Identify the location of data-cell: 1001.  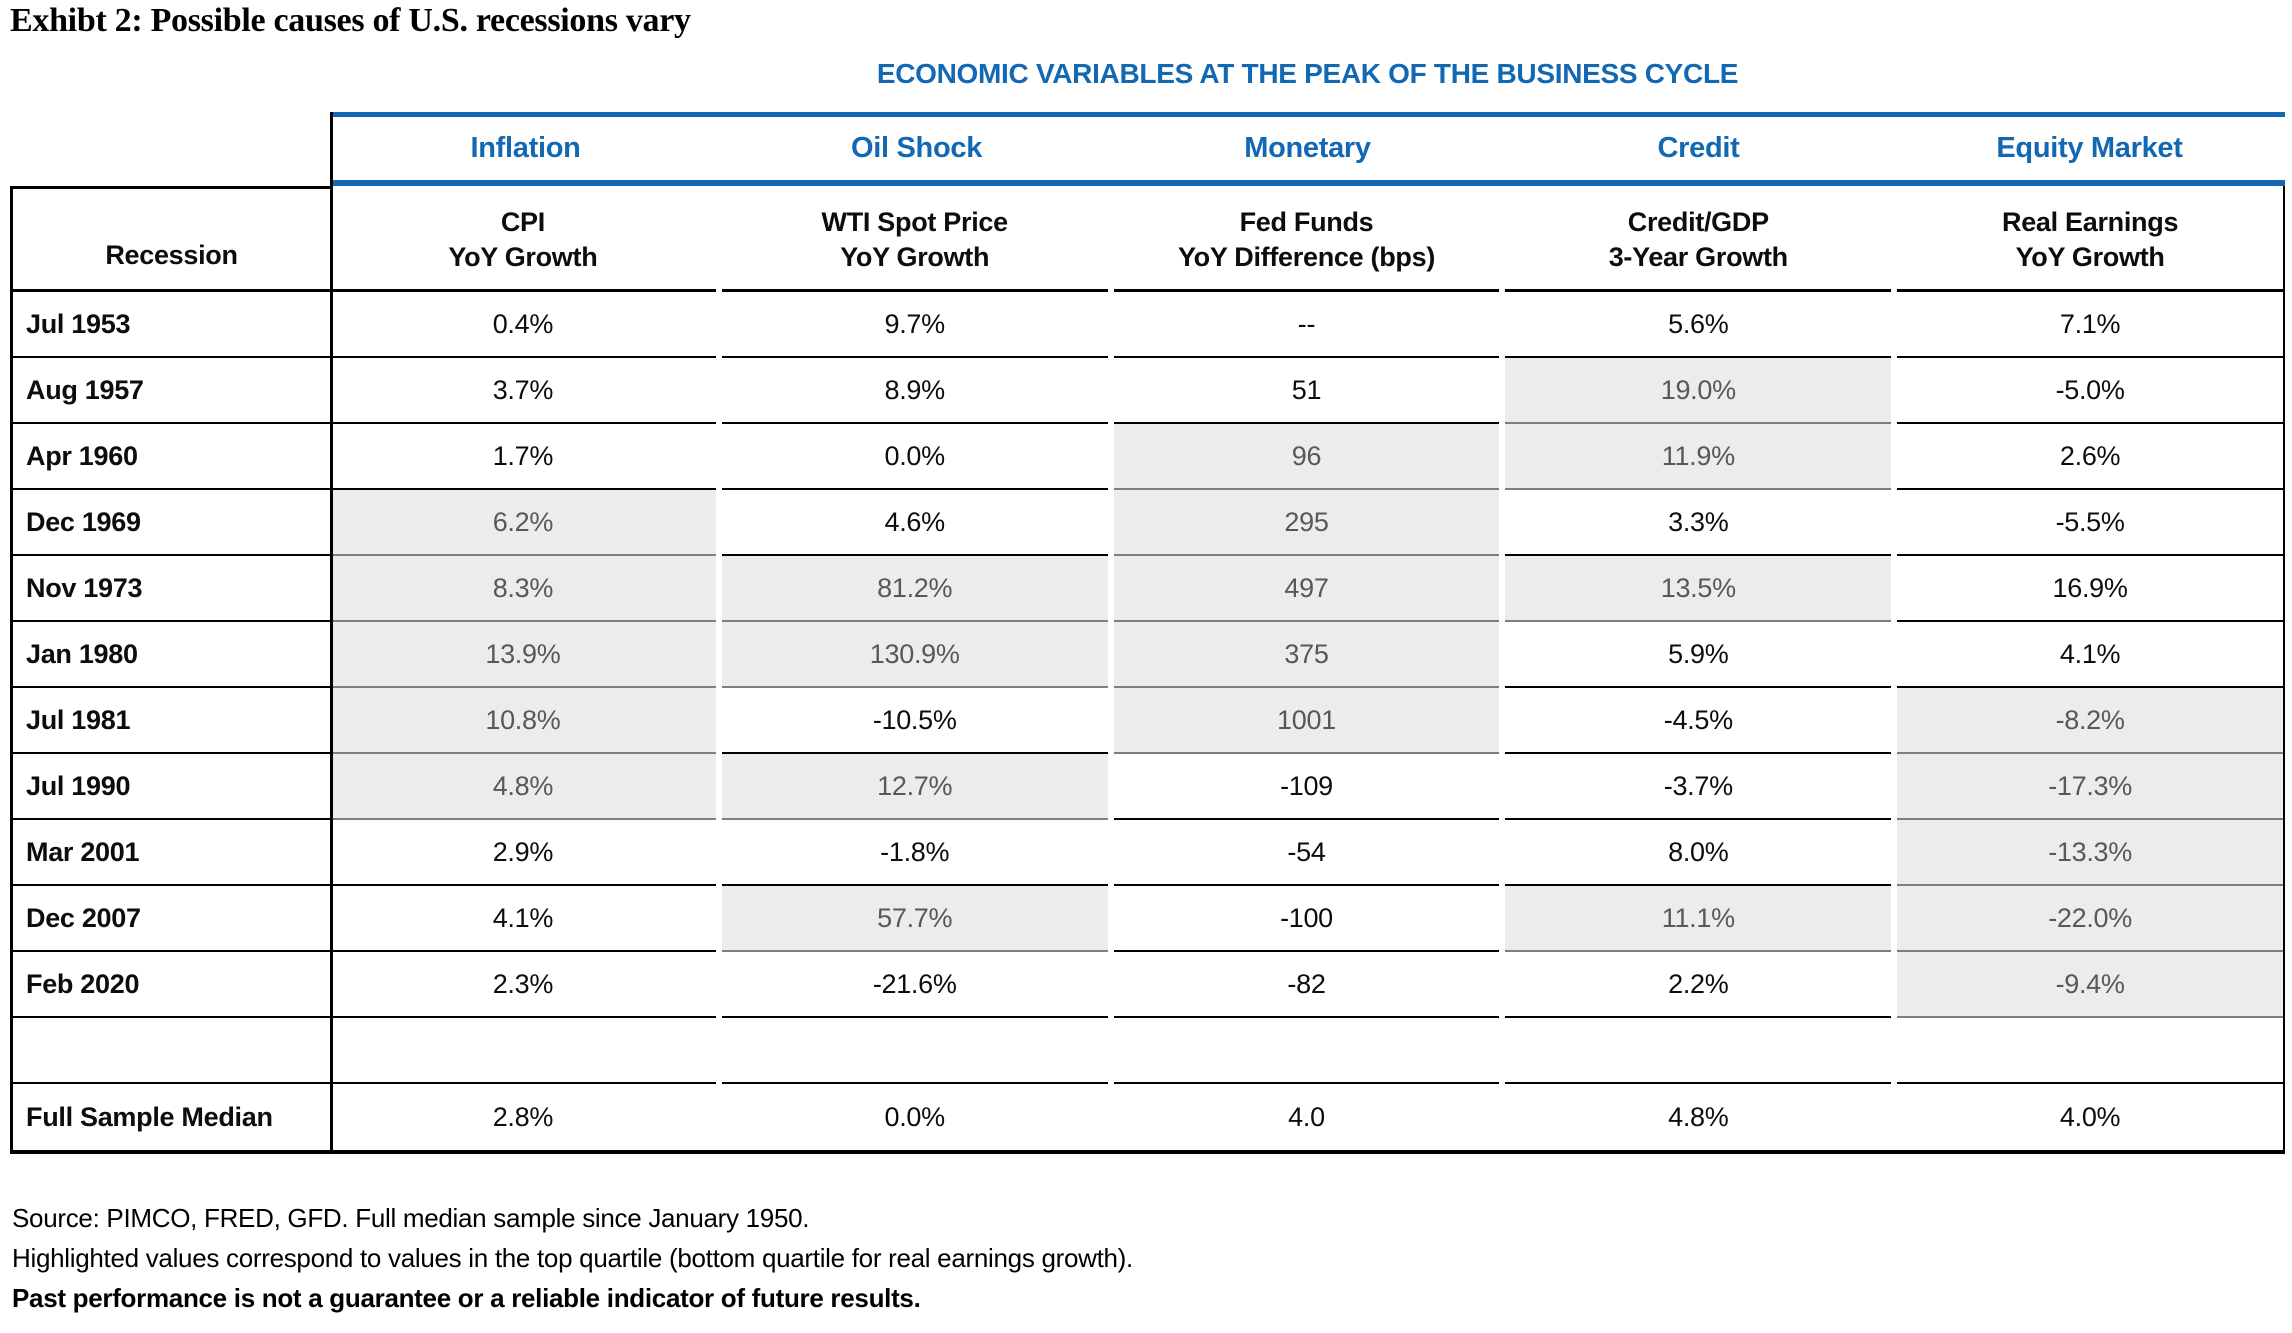
(1306, 721).